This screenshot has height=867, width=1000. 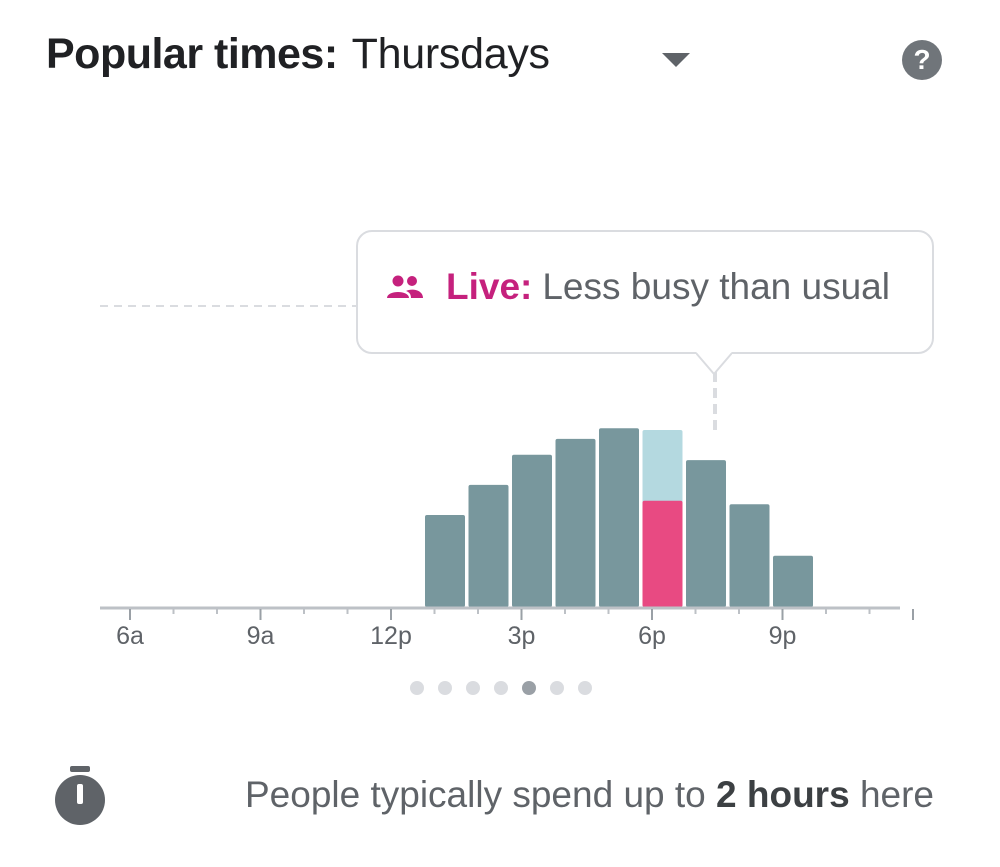 I want to click on caret-down-icon, so click(x=676, y=60).